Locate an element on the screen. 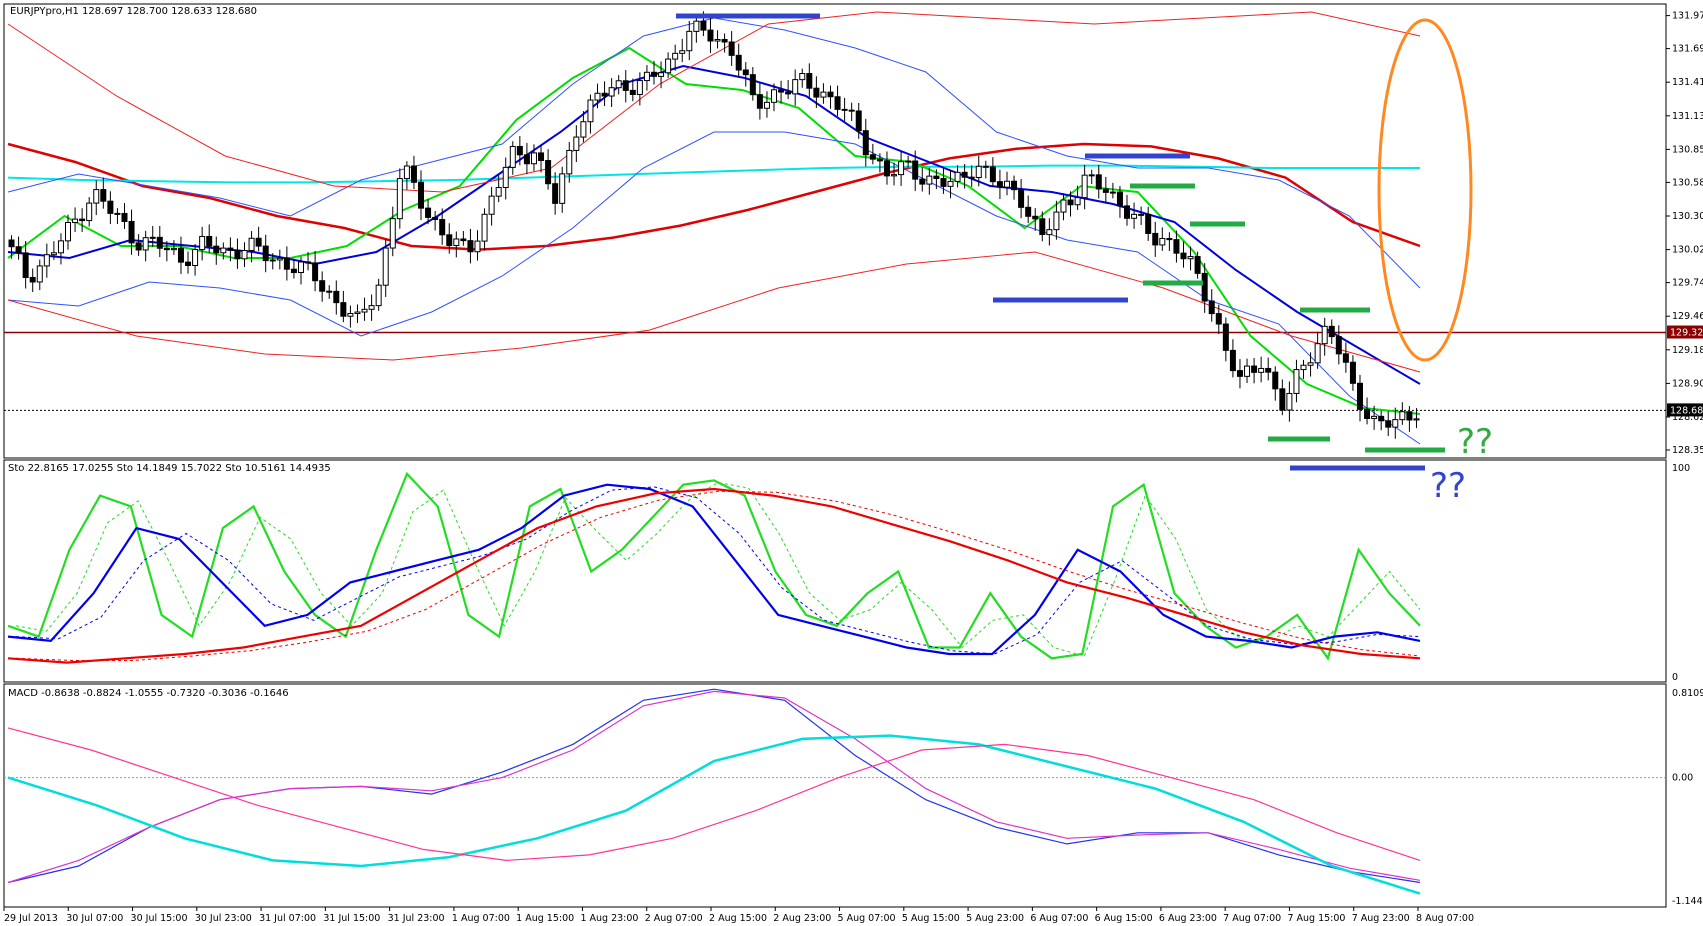 Image resolution: width=1703 pixels, height=926 pixels. y-tick-label: 129.185 is located at coordinates (1687, 350).